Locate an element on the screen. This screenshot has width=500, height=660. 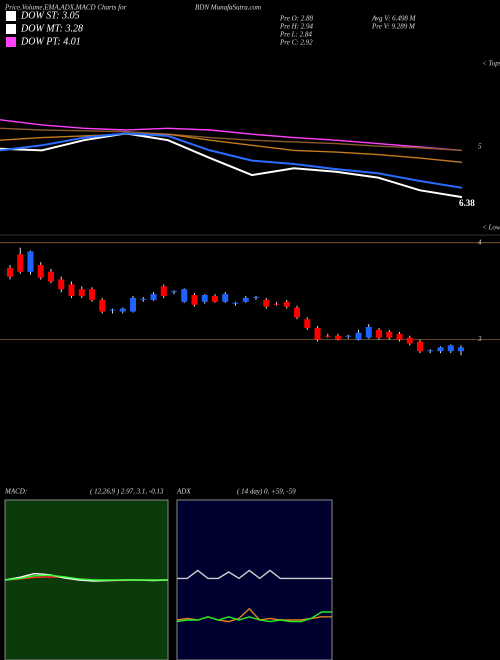
prev-volume: Pre V: 9.289 M is located at coordinates (393, 27).